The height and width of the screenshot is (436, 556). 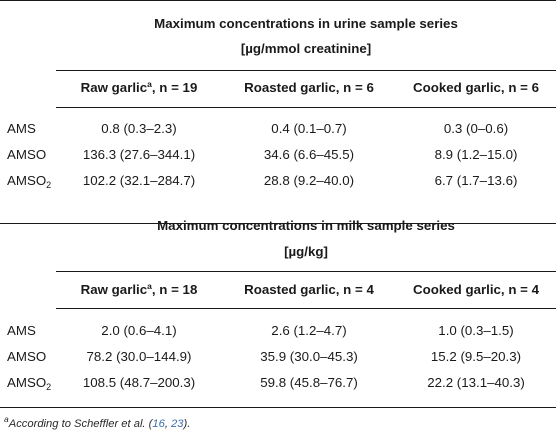 What do you see at coordinates (306, 107) in the screenshot?
I see `urine-header-underline` at bounding box center [306, 107].